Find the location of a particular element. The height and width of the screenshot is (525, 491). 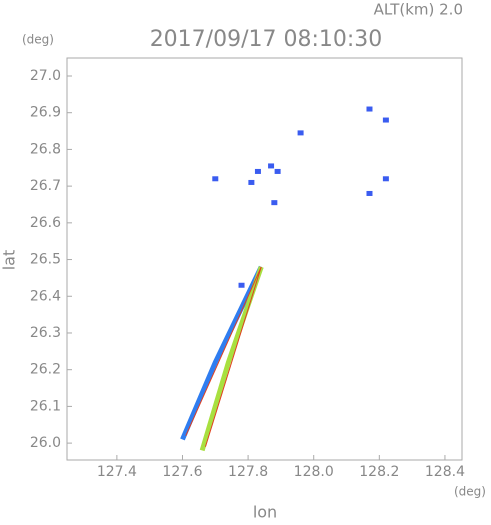

y-tick-label: 26.3 is located at coordinates (45, 333).